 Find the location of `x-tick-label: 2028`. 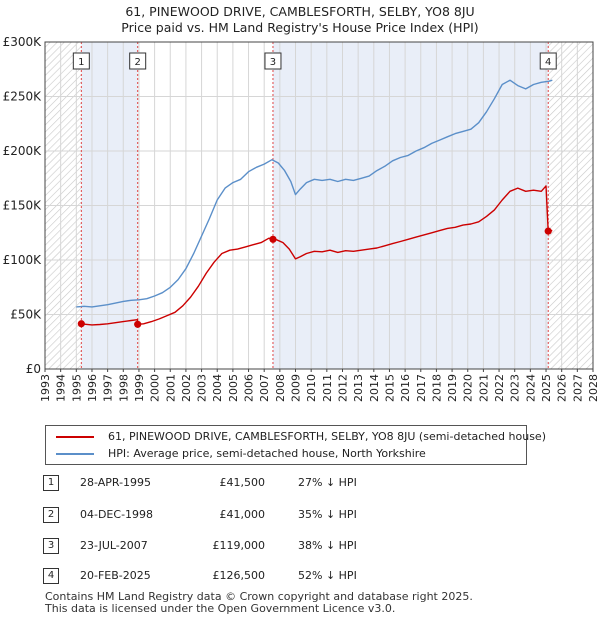

x-tick-label: 2028 is located at coordinates (593, 388).